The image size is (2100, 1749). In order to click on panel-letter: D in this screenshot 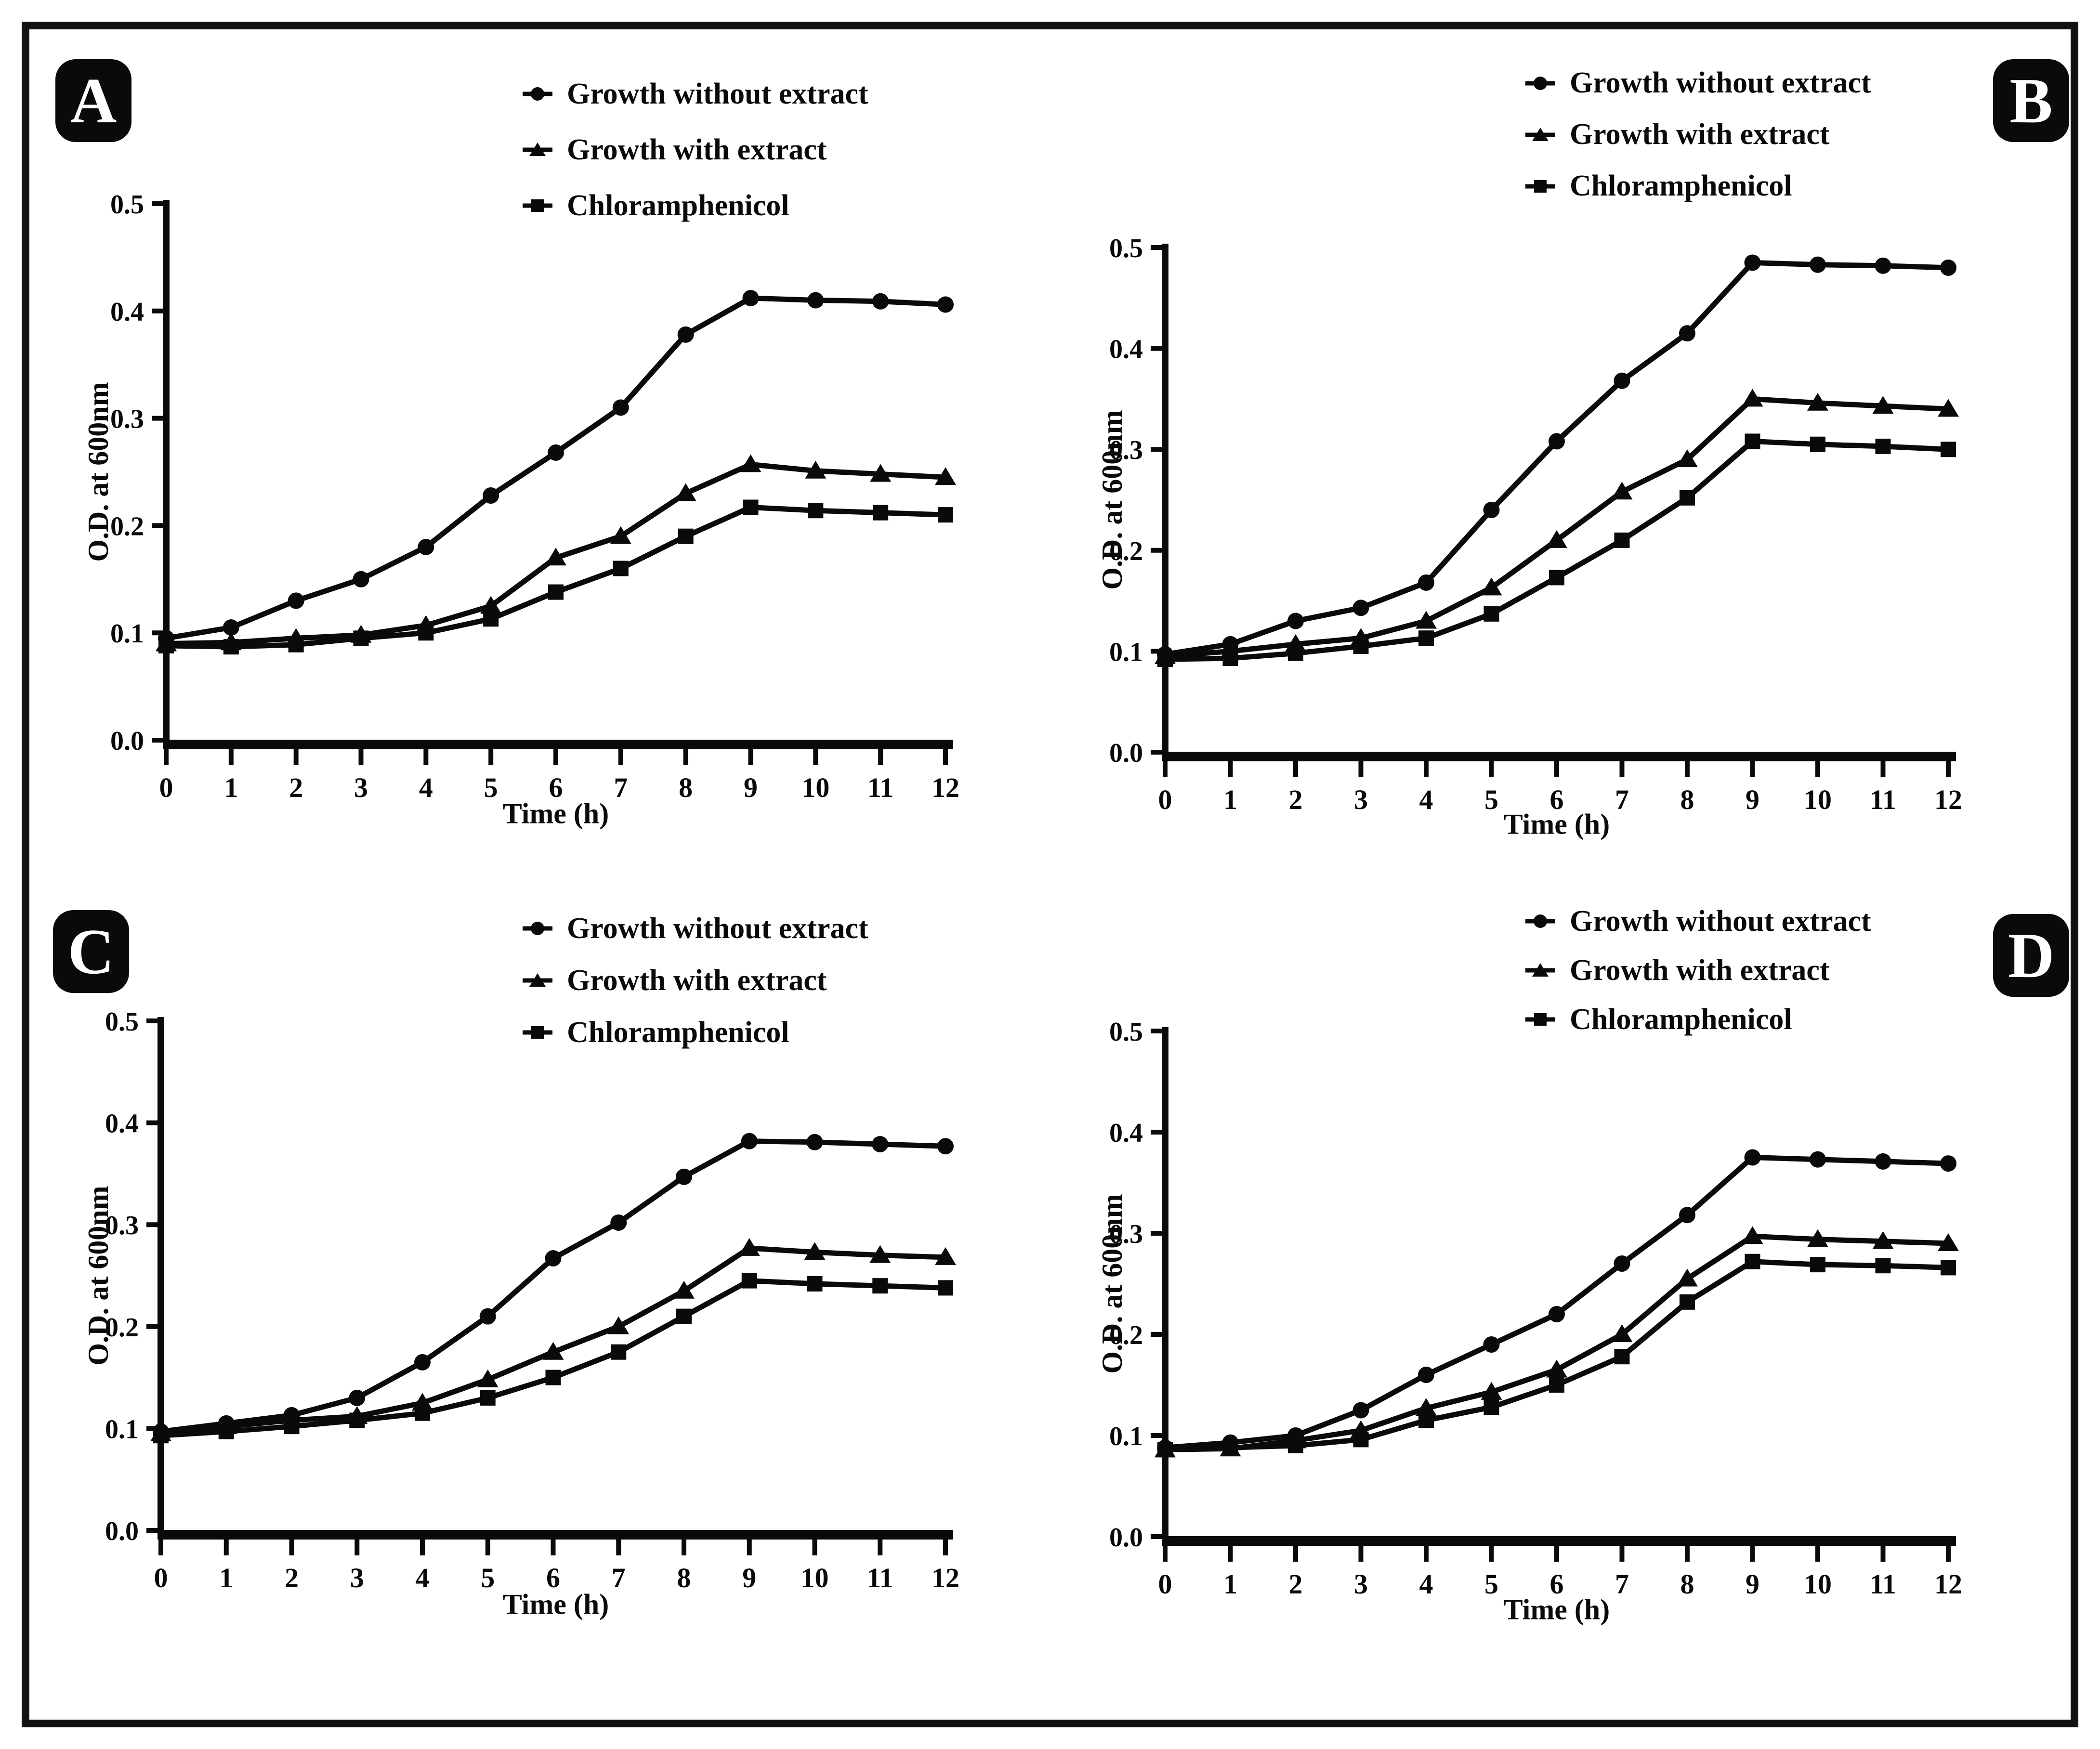, I will do `click(2032, 955)`.